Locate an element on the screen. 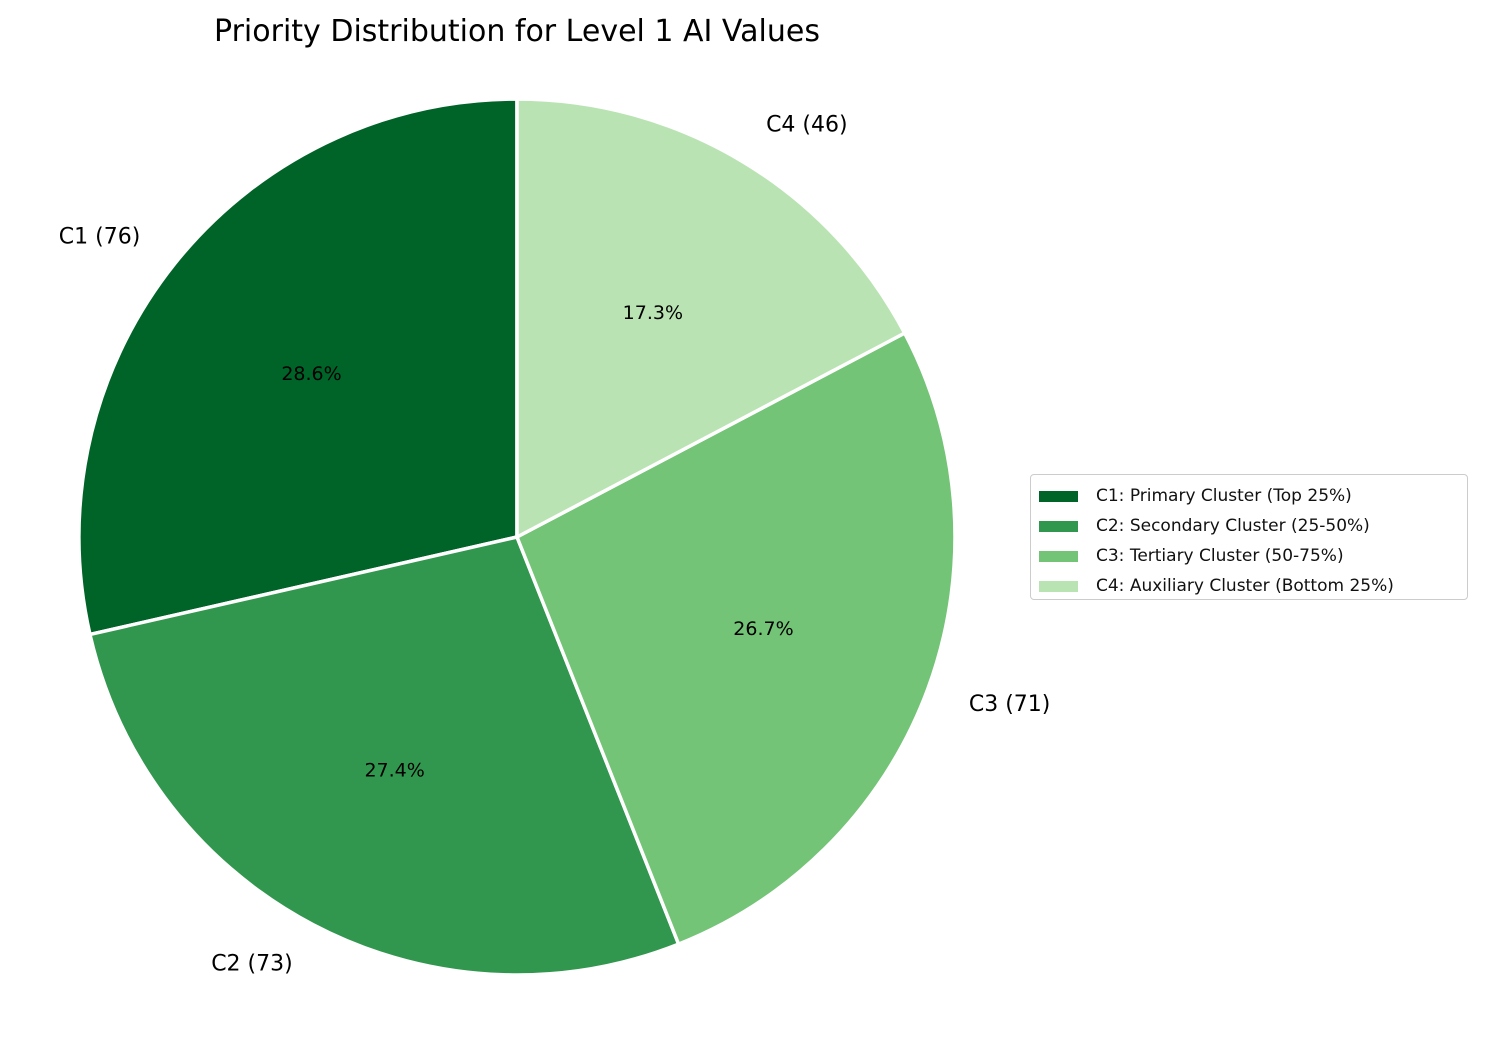 The width and height of the screenshot is (1485, 1041). legend-label-c3: C3: Tertiary Cluster (50-75%) is located at coordinates (1220, 556).